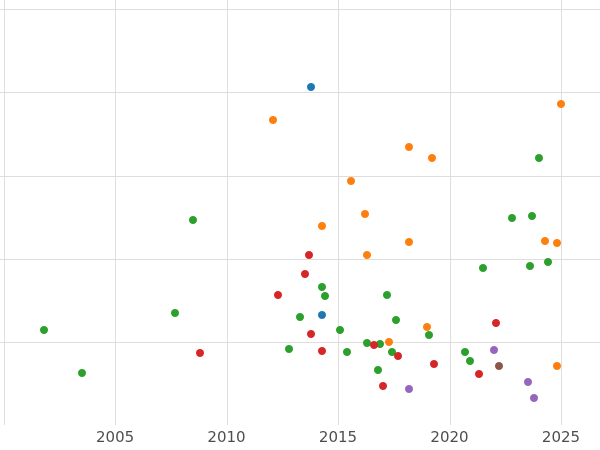 This screenshot has width=600, height=450. What do you see at coordinates (115, 437) in the screenshot?
I see `x-tick-label: 2005` at bounding box center [115, 437].